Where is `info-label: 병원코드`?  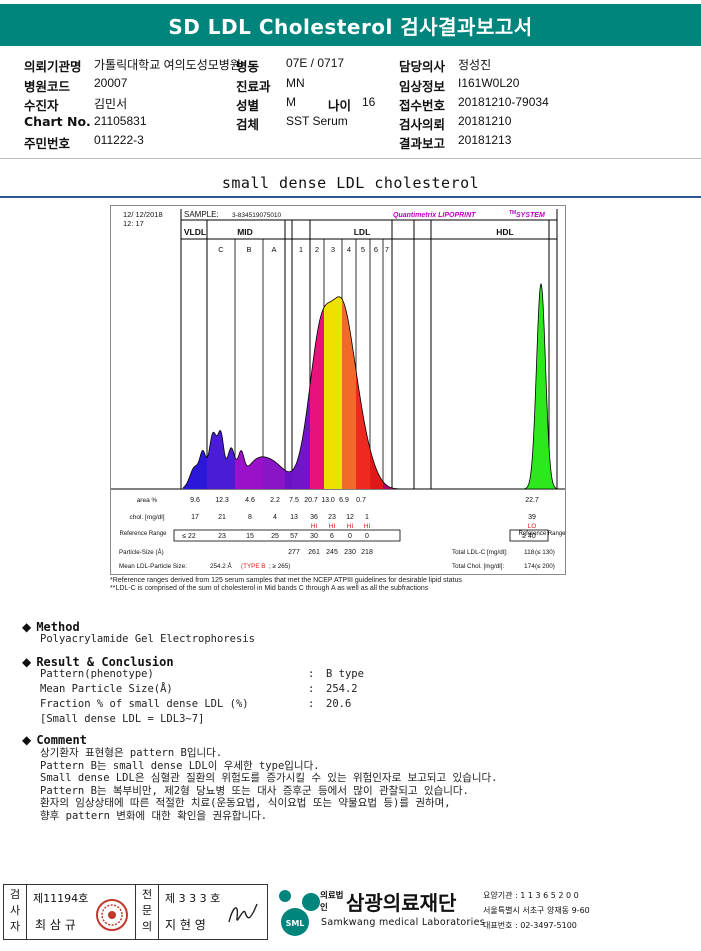 info-label: 병원코드 is located at coordinates (47, 86).